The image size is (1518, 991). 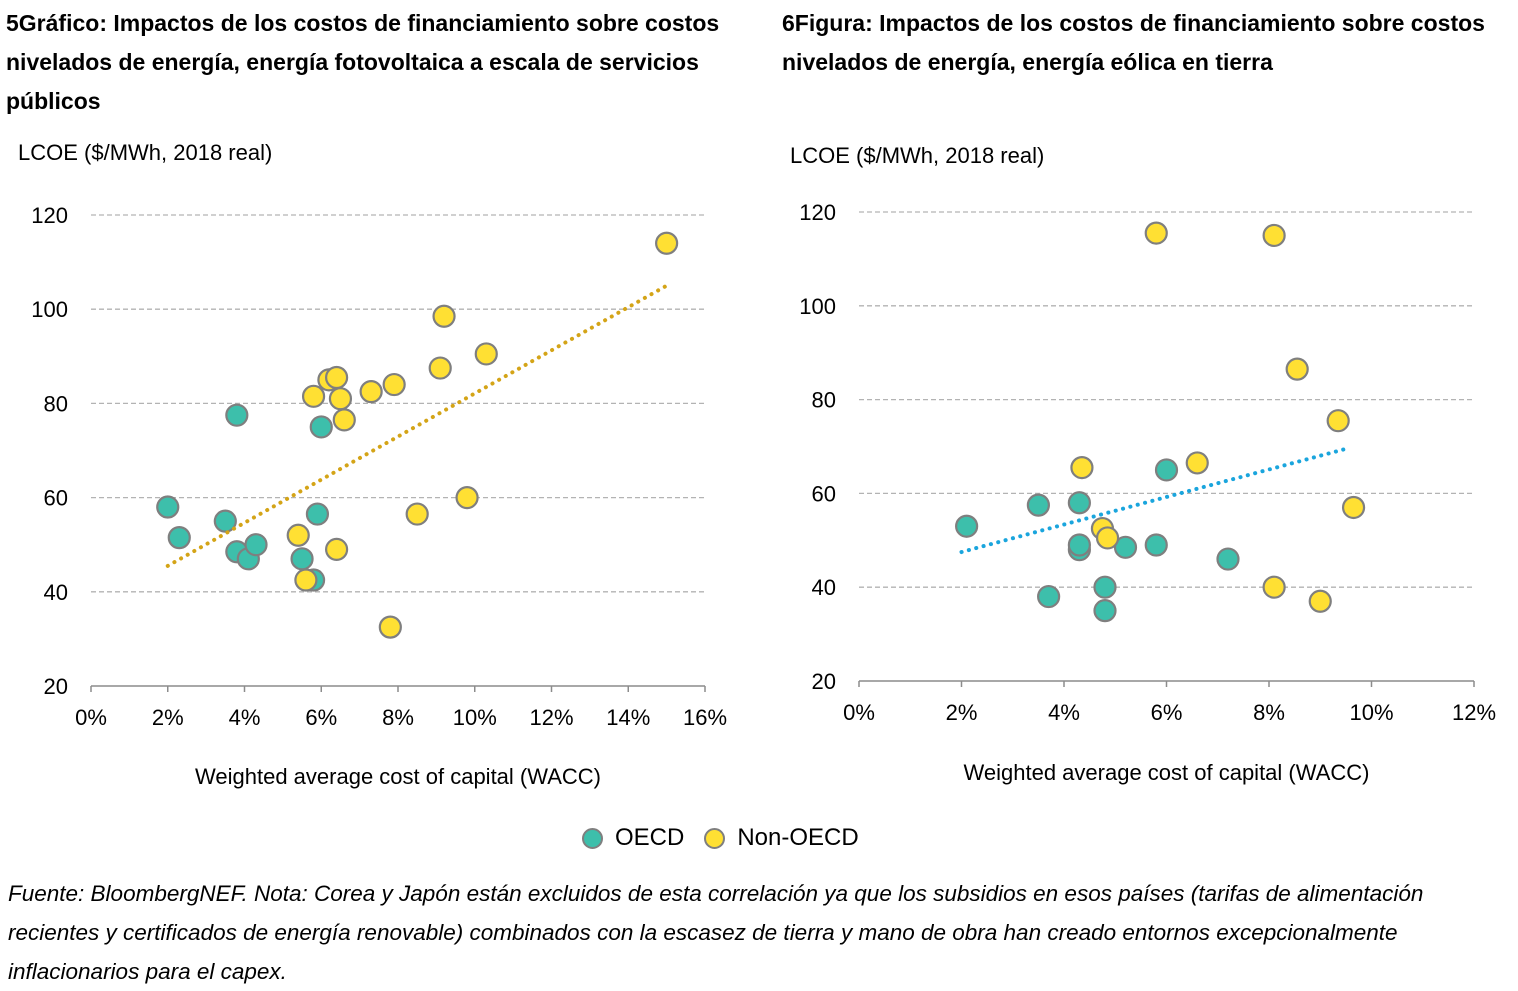 What do you see at coordinates (1269, 712) in the screenshot?
I see `right-x-tick-label: 8%` at bounding box center [1269, 712].